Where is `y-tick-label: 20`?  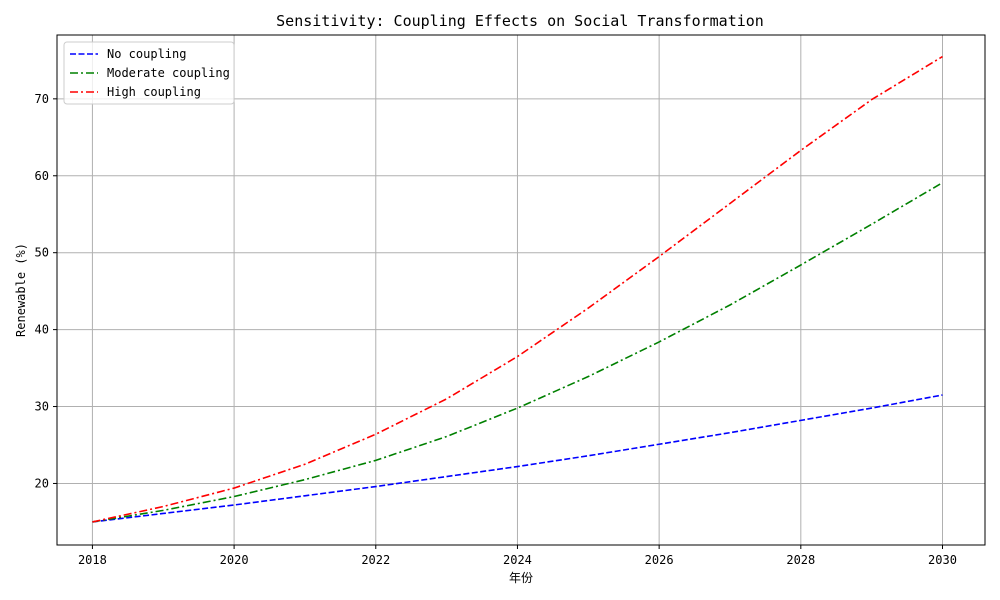
y-tick-label: 20 is located at coordinates (42, 483).